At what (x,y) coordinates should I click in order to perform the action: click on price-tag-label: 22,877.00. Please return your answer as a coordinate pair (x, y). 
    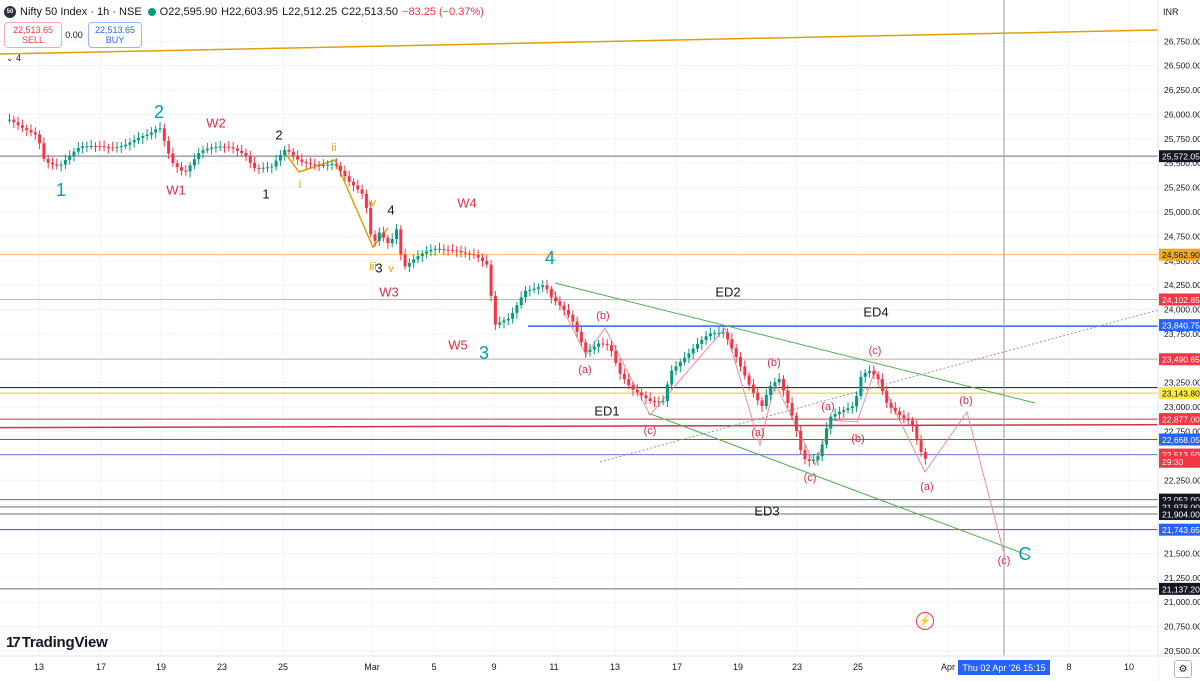
    Looking at the image, I should click on (1181, 420).